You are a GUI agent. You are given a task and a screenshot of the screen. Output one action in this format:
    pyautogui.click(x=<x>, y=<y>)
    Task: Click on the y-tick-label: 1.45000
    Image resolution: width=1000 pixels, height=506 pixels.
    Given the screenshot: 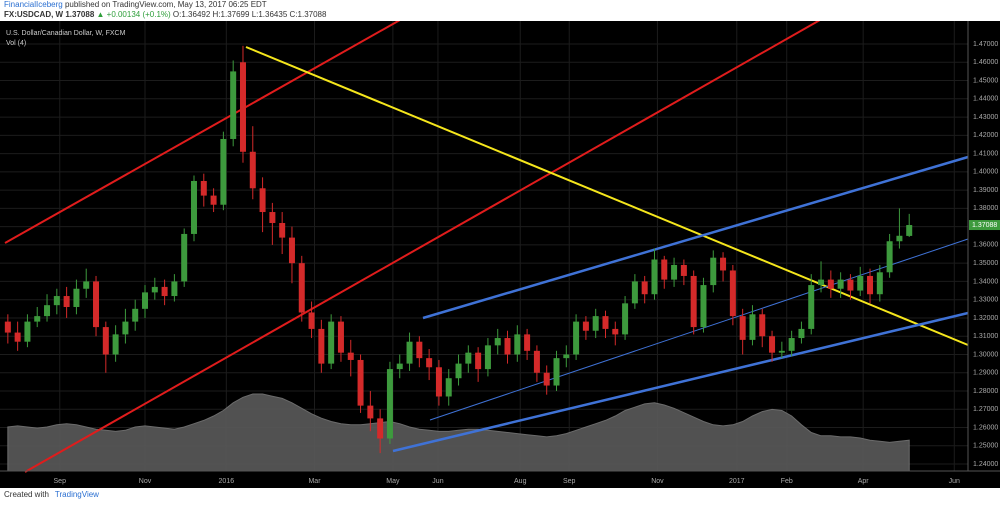 What is the action you would take?
    pyautogui.click(x=985, y=80)
    